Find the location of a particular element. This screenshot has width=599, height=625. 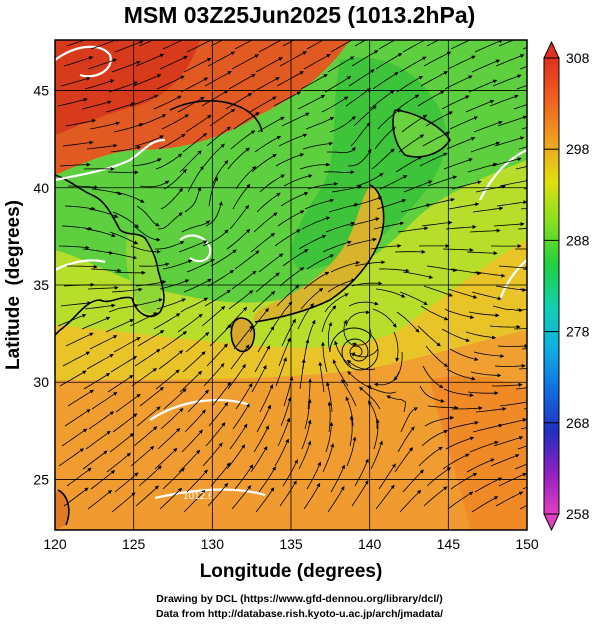

colorbar-tick-298: 298 is located at coordinates (578, 149).